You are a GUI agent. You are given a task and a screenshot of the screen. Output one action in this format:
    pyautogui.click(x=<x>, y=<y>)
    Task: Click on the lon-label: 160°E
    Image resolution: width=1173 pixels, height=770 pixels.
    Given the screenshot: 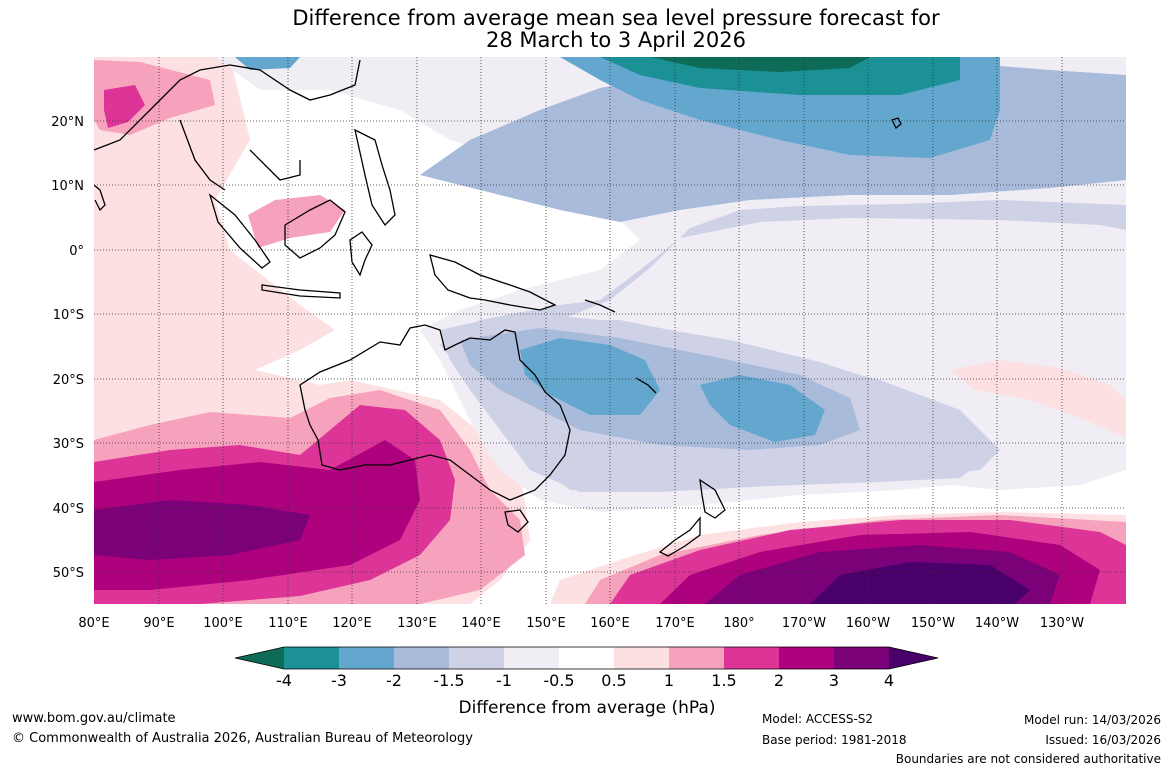 What is the action you would take?
    pyautogui.click(x=610, y=623)
    